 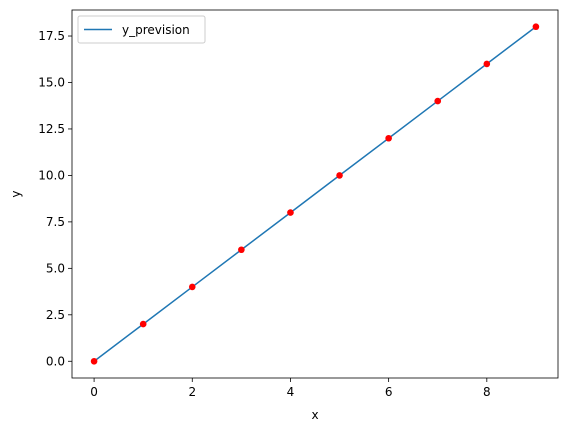 I want to click on y-tick-label: 7.5, so click(x=55, y=222).